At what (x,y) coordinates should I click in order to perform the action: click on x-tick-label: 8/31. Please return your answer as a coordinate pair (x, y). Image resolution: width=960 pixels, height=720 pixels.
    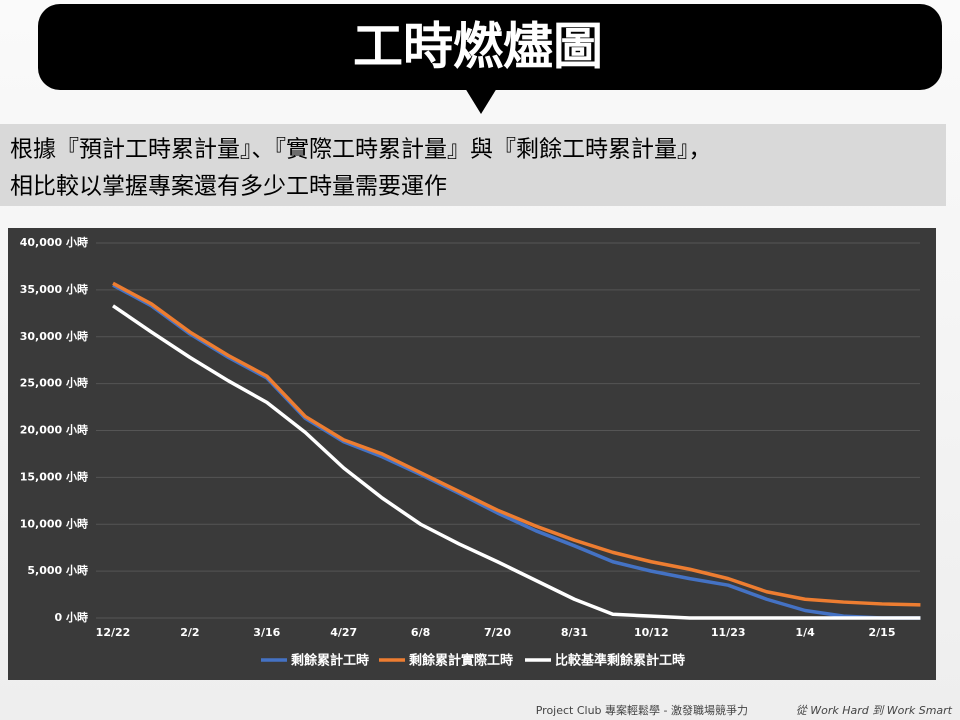
    Looking at the image, I should click on (574, 632).